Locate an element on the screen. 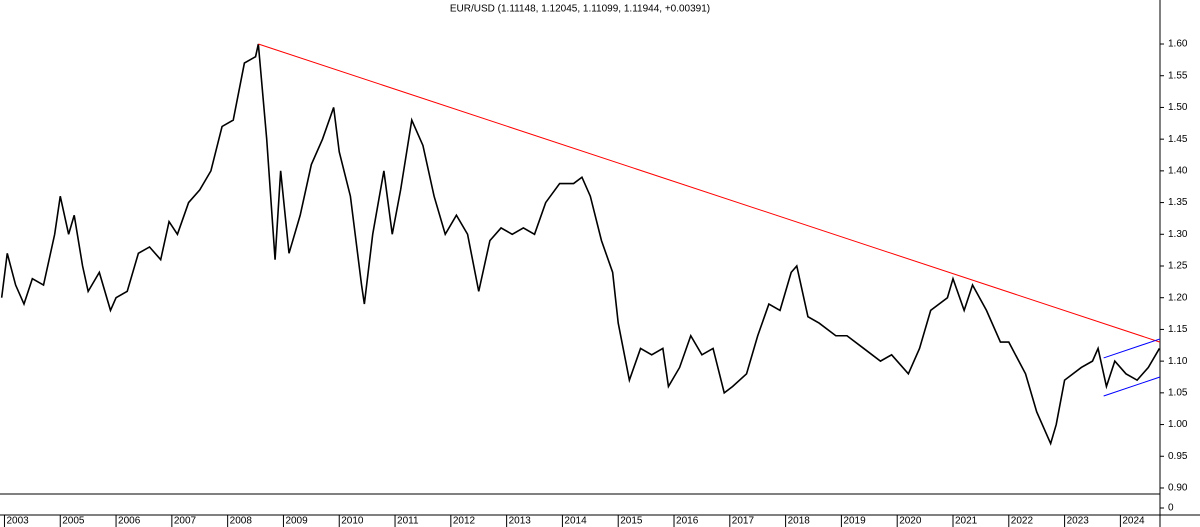 This screenshot has height=527, width=1200. x-tick-label: 2006 is located at coordinates (129, 521).